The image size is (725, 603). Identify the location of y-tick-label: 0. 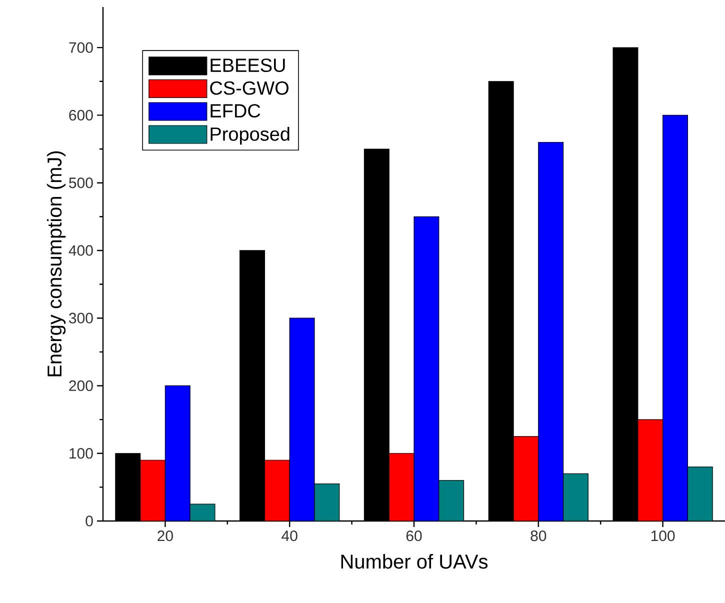
(89, 521).